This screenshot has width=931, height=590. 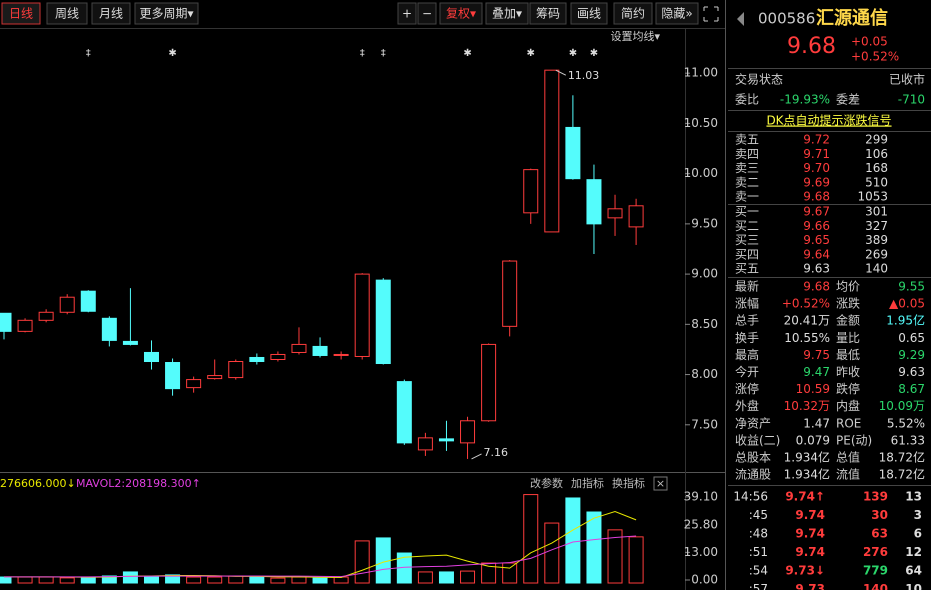 What do you see at coordinates (816, 226) in the screenshot?
I see `book-price: 9.66` at bounding box center [816, 226].